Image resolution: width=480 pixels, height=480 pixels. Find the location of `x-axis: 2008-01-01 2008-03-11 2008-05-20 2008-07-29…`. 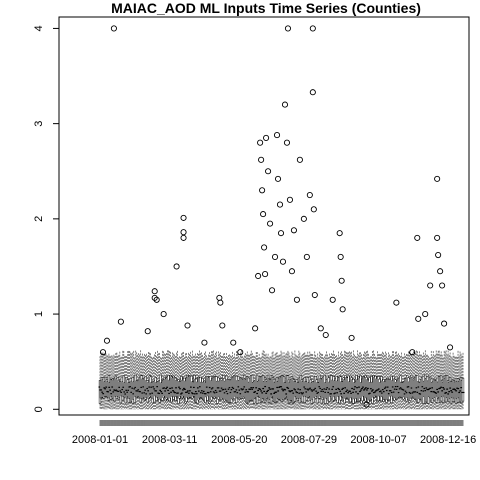

x-axis: 2008-01-01 2008-03-11 2008-05-20 2008-07-29… is located at coordinates (274, 433).